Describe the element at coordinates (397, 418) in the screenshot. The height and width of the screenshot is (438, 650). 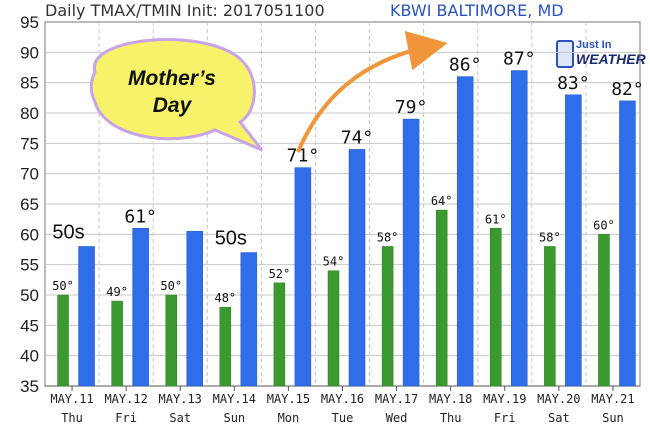
I see `x-weekday-label: Wed` at that location.